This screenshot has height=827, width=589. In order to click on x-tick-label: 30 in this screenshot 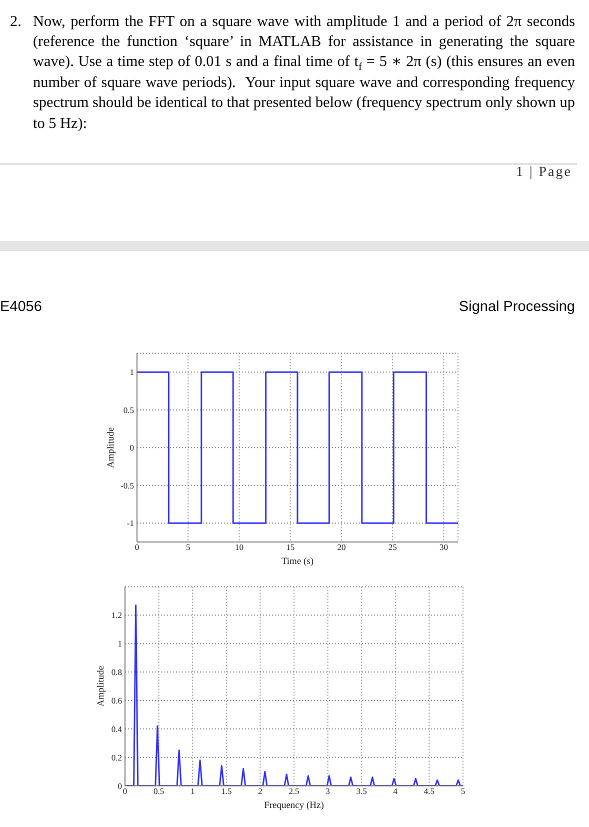, I will do `click(443, 547)`.